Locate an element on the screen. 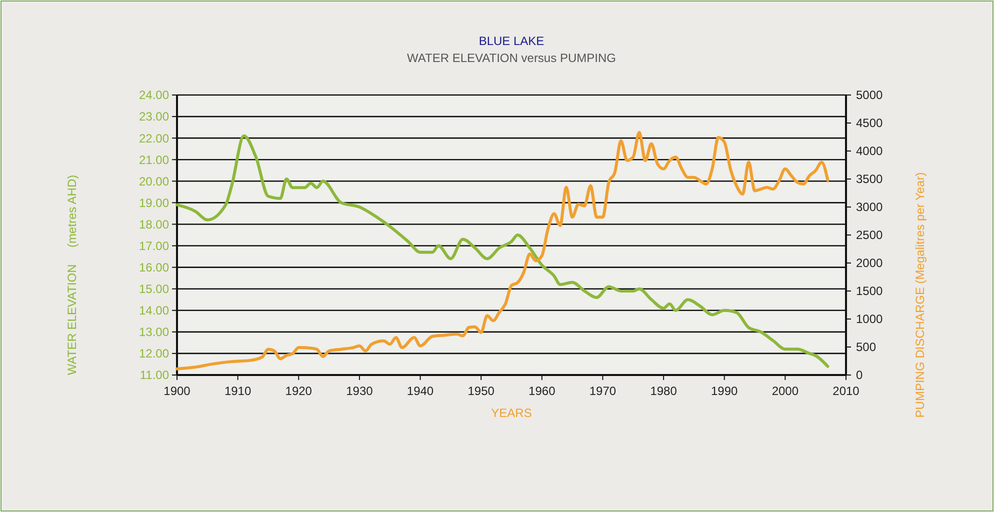  x-tick-label: 1900 is located at coordinates (177, 391).